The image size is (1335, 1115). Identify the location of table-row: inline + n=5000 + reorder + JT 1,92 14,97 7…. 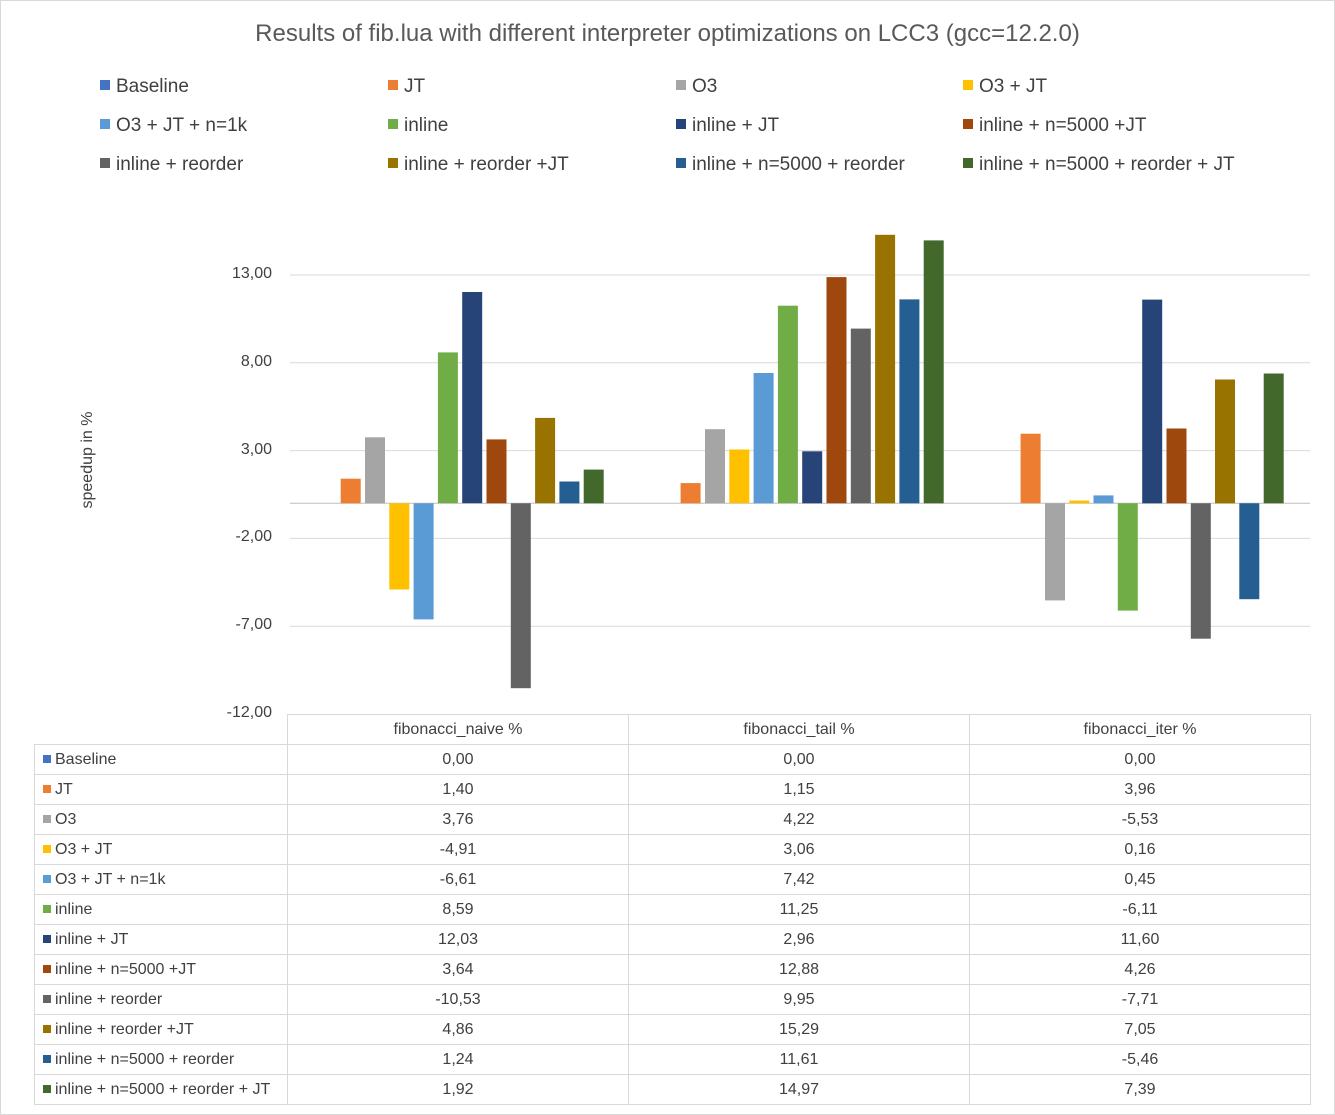
(672, 1089).